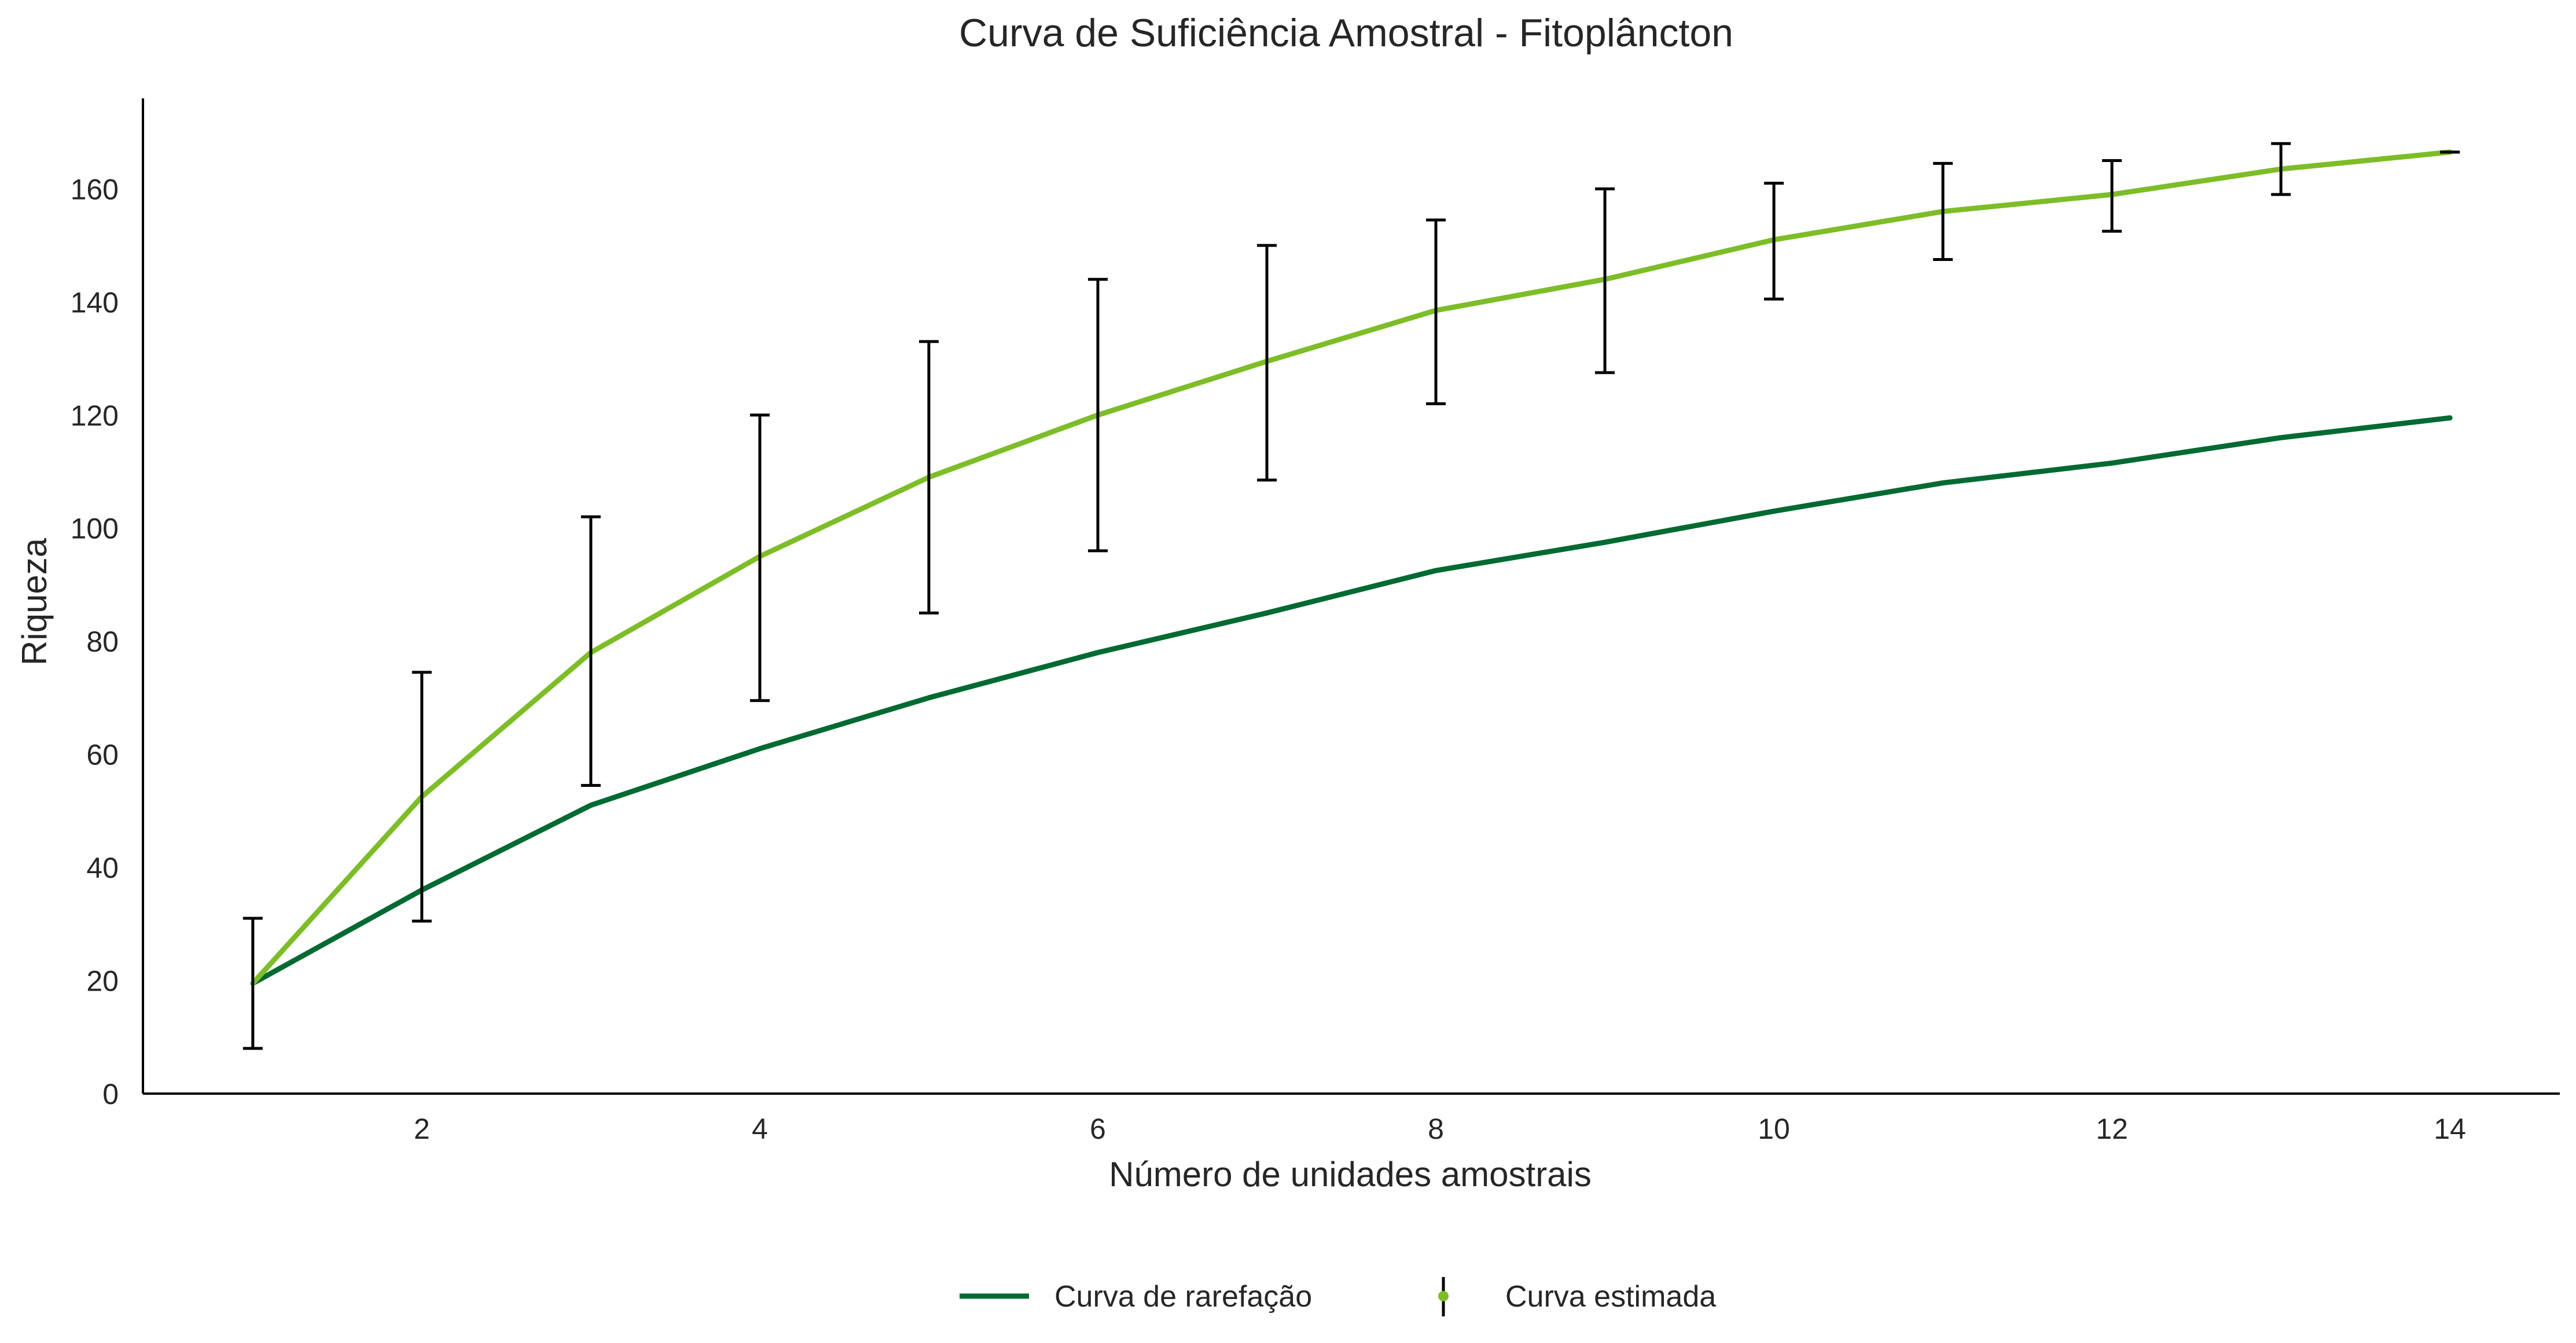 Image resolution: width=2576 pixels, height=1343 pixels. What do you see at coordinates (422, 1129) in the screenshot?
I see `x-tick-label: 2` at bounding box center [422, 1129].